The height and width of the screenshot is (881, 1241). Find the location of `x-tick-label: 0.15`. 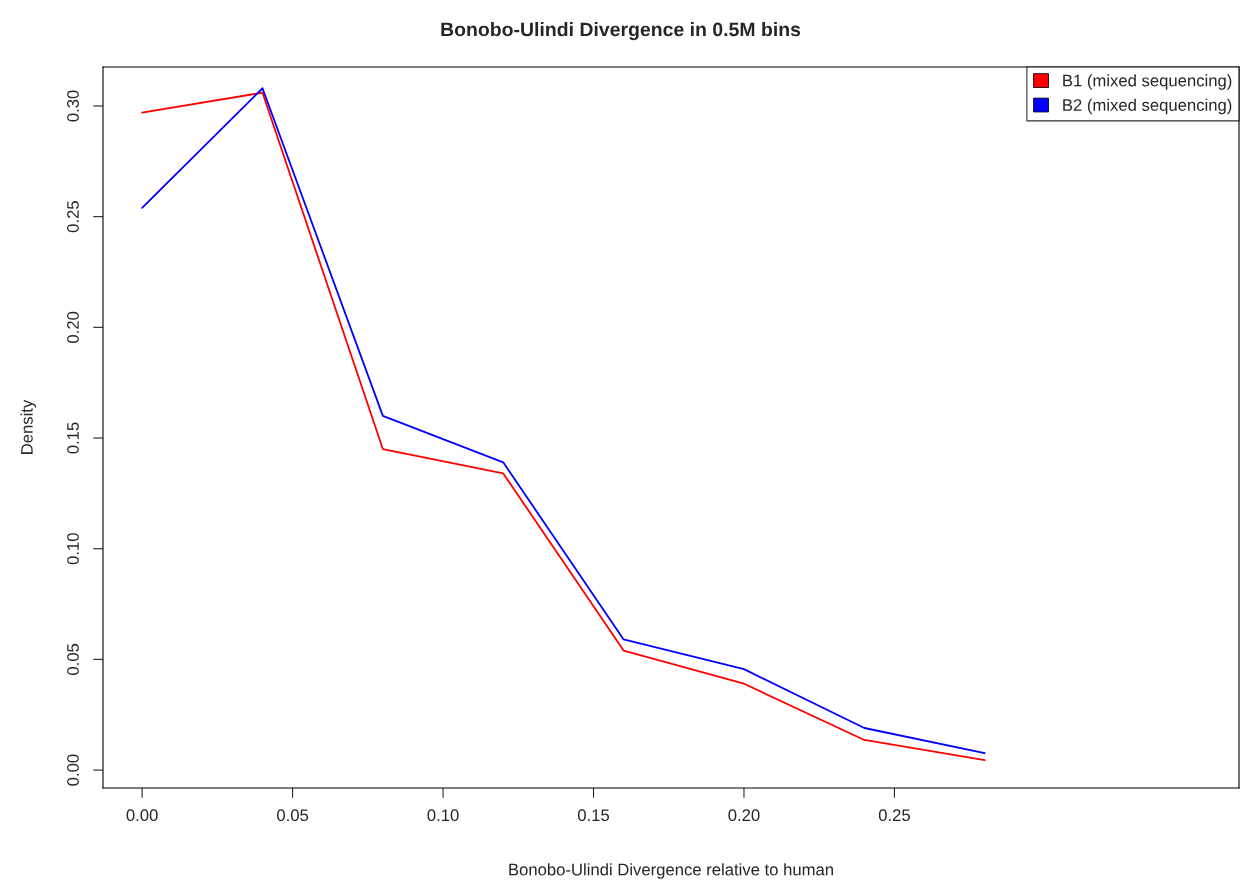

x-tick-label: 0.15 is located at coordinates (593, 815).